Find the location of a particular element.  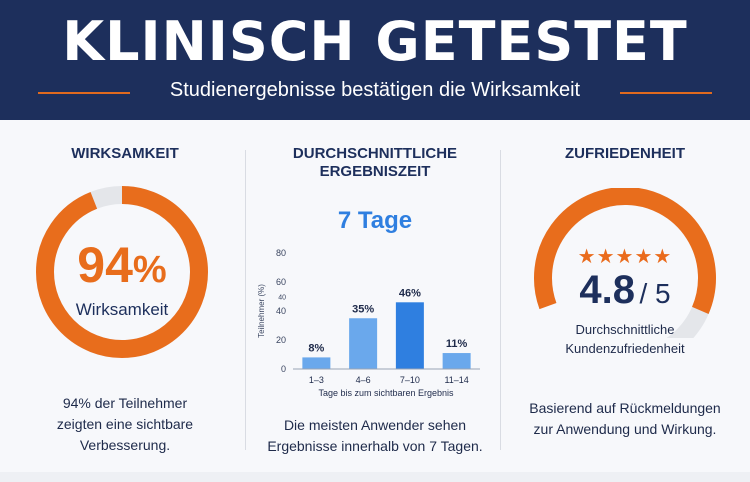

satisfaction-desc-line-1: Basierend auf Rückmeldungen is located at coordinates (625, 408).